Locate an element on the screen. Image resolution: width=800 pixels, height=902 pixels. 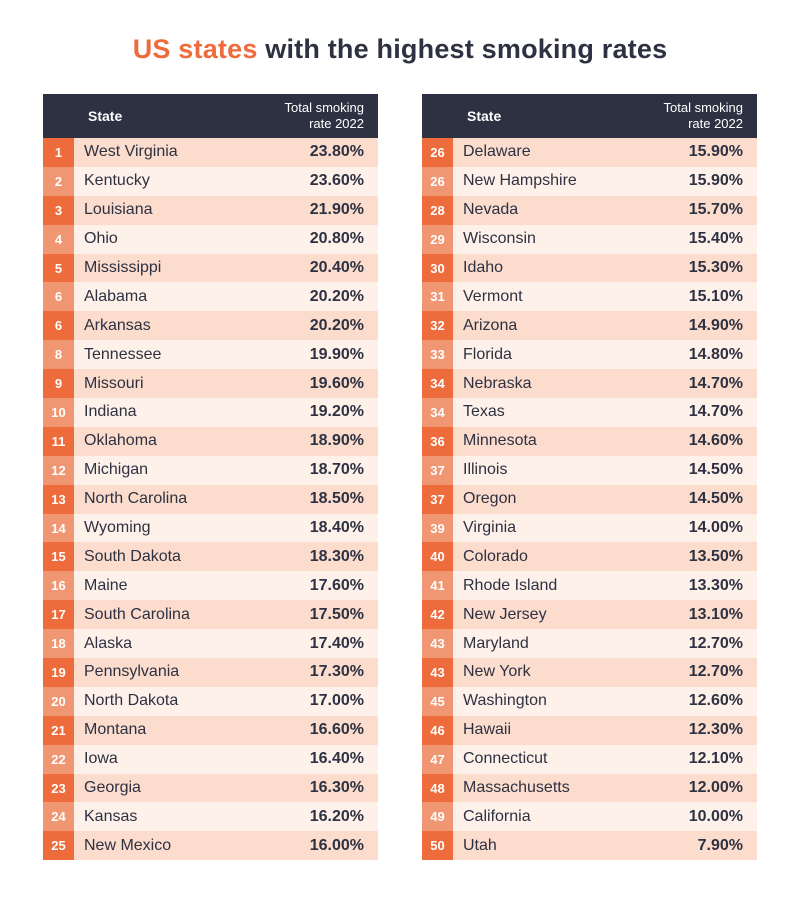
table-header: State Total smoking rate 2022 is located at coordinates (210, 116).